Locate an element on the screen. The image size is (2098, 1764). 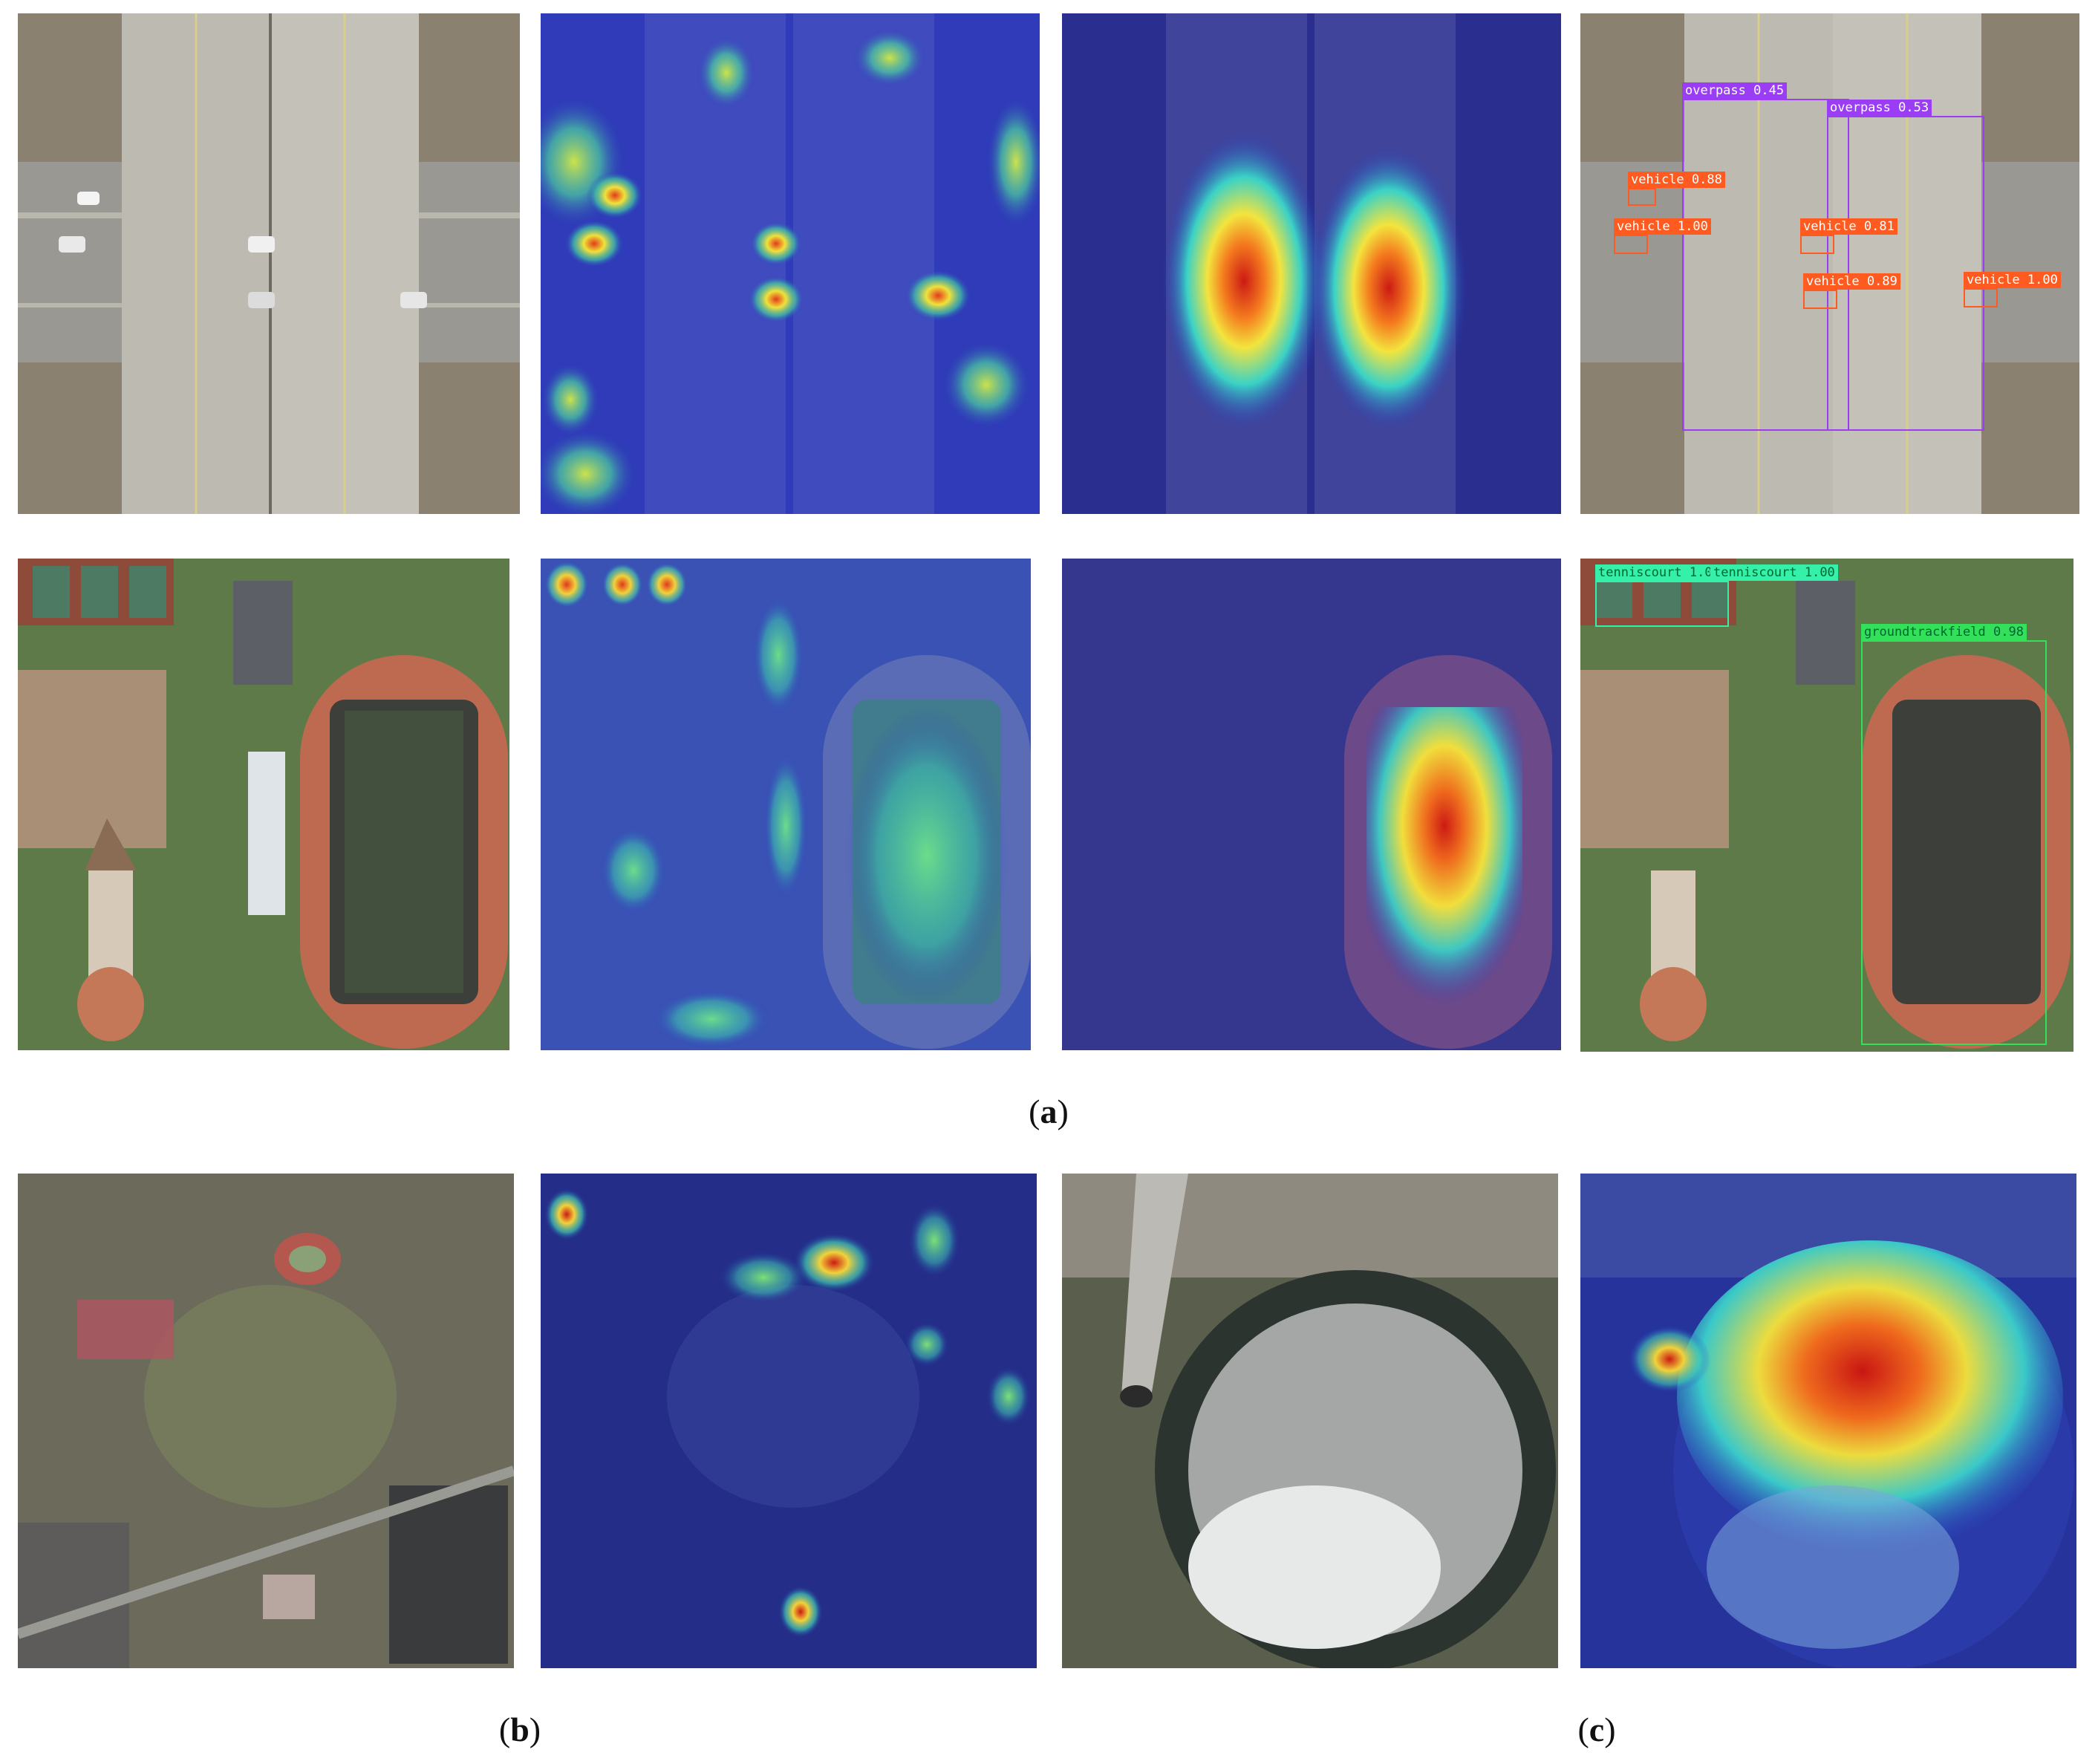
stadium-feature-heatmap is located at coordinates (786, 805).